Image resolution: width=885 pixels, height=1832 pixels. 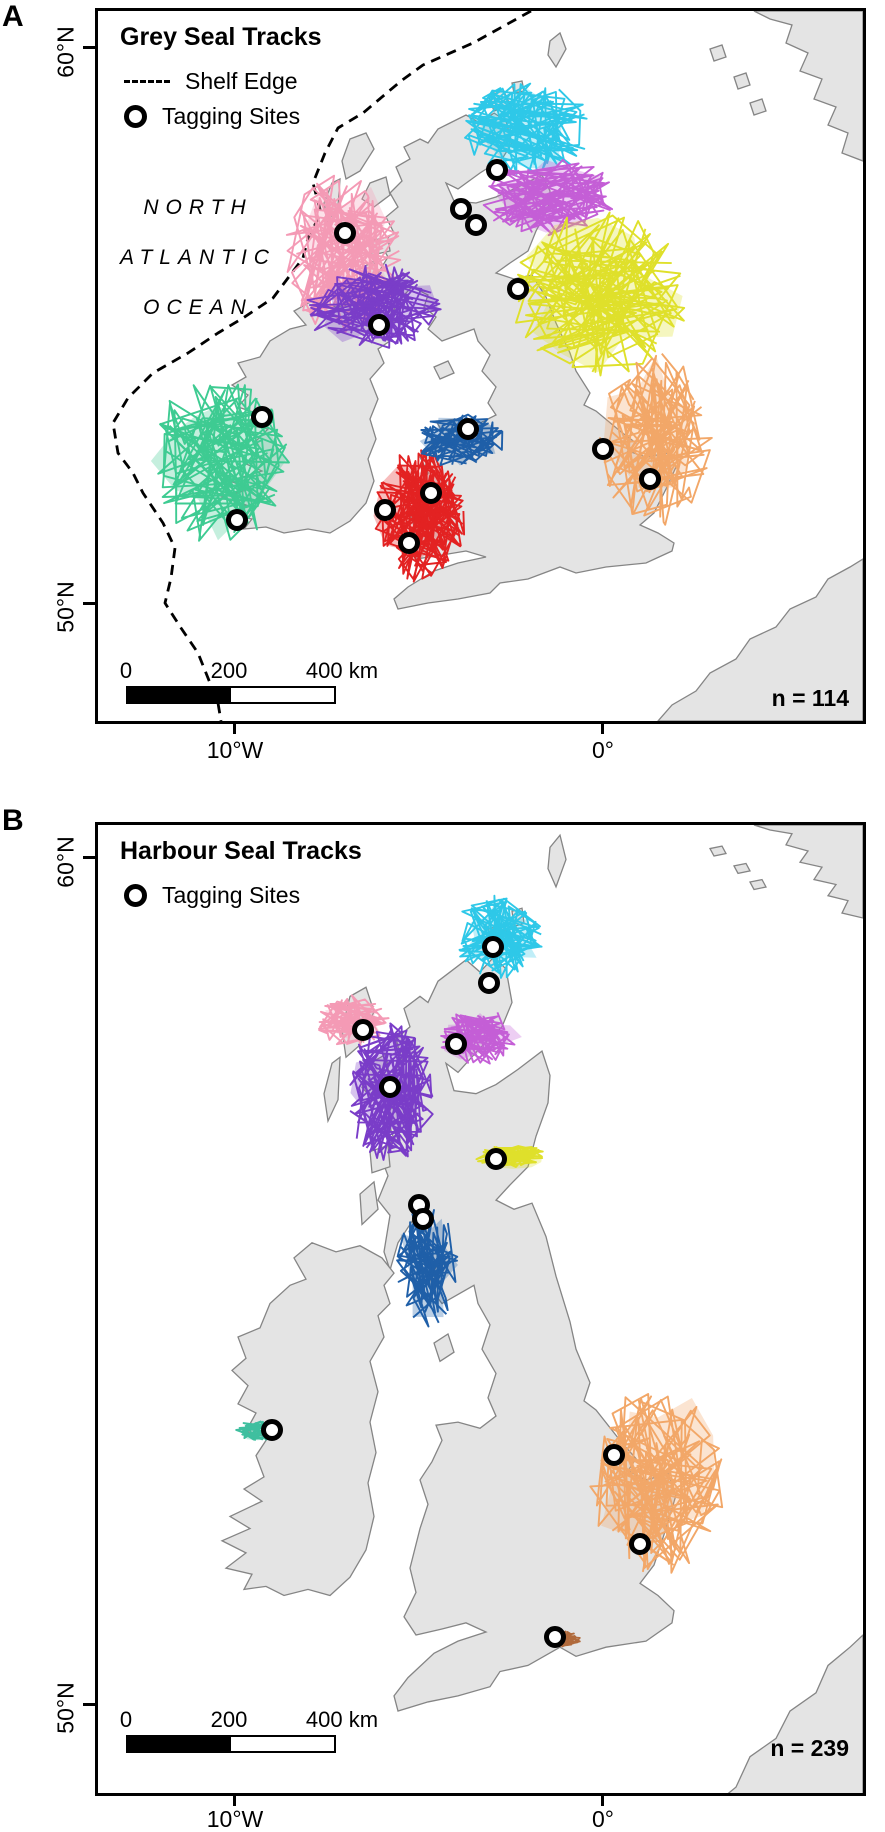 I want to click on seal-track-north-scotland, so click(x=526, y=128).